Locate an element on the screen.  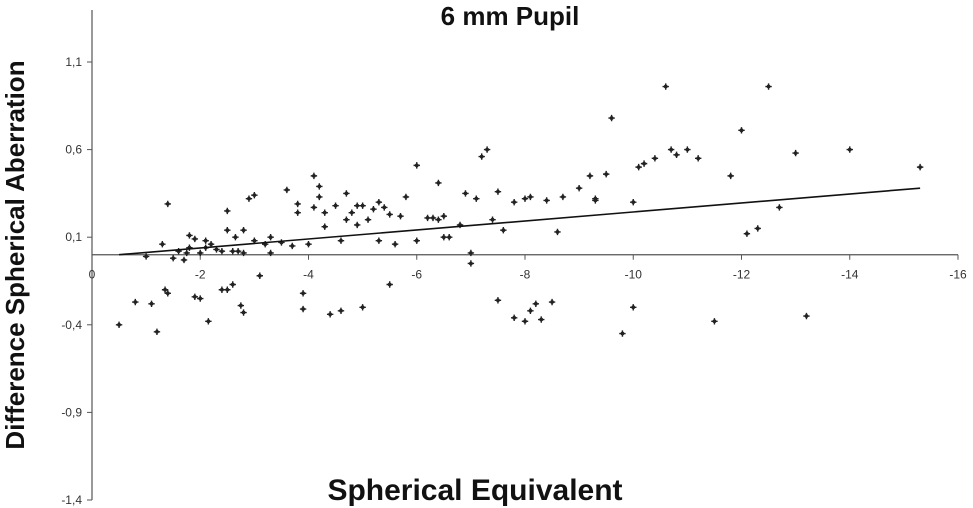
x-tick-label: -4 is located at coordinates (308, 275).